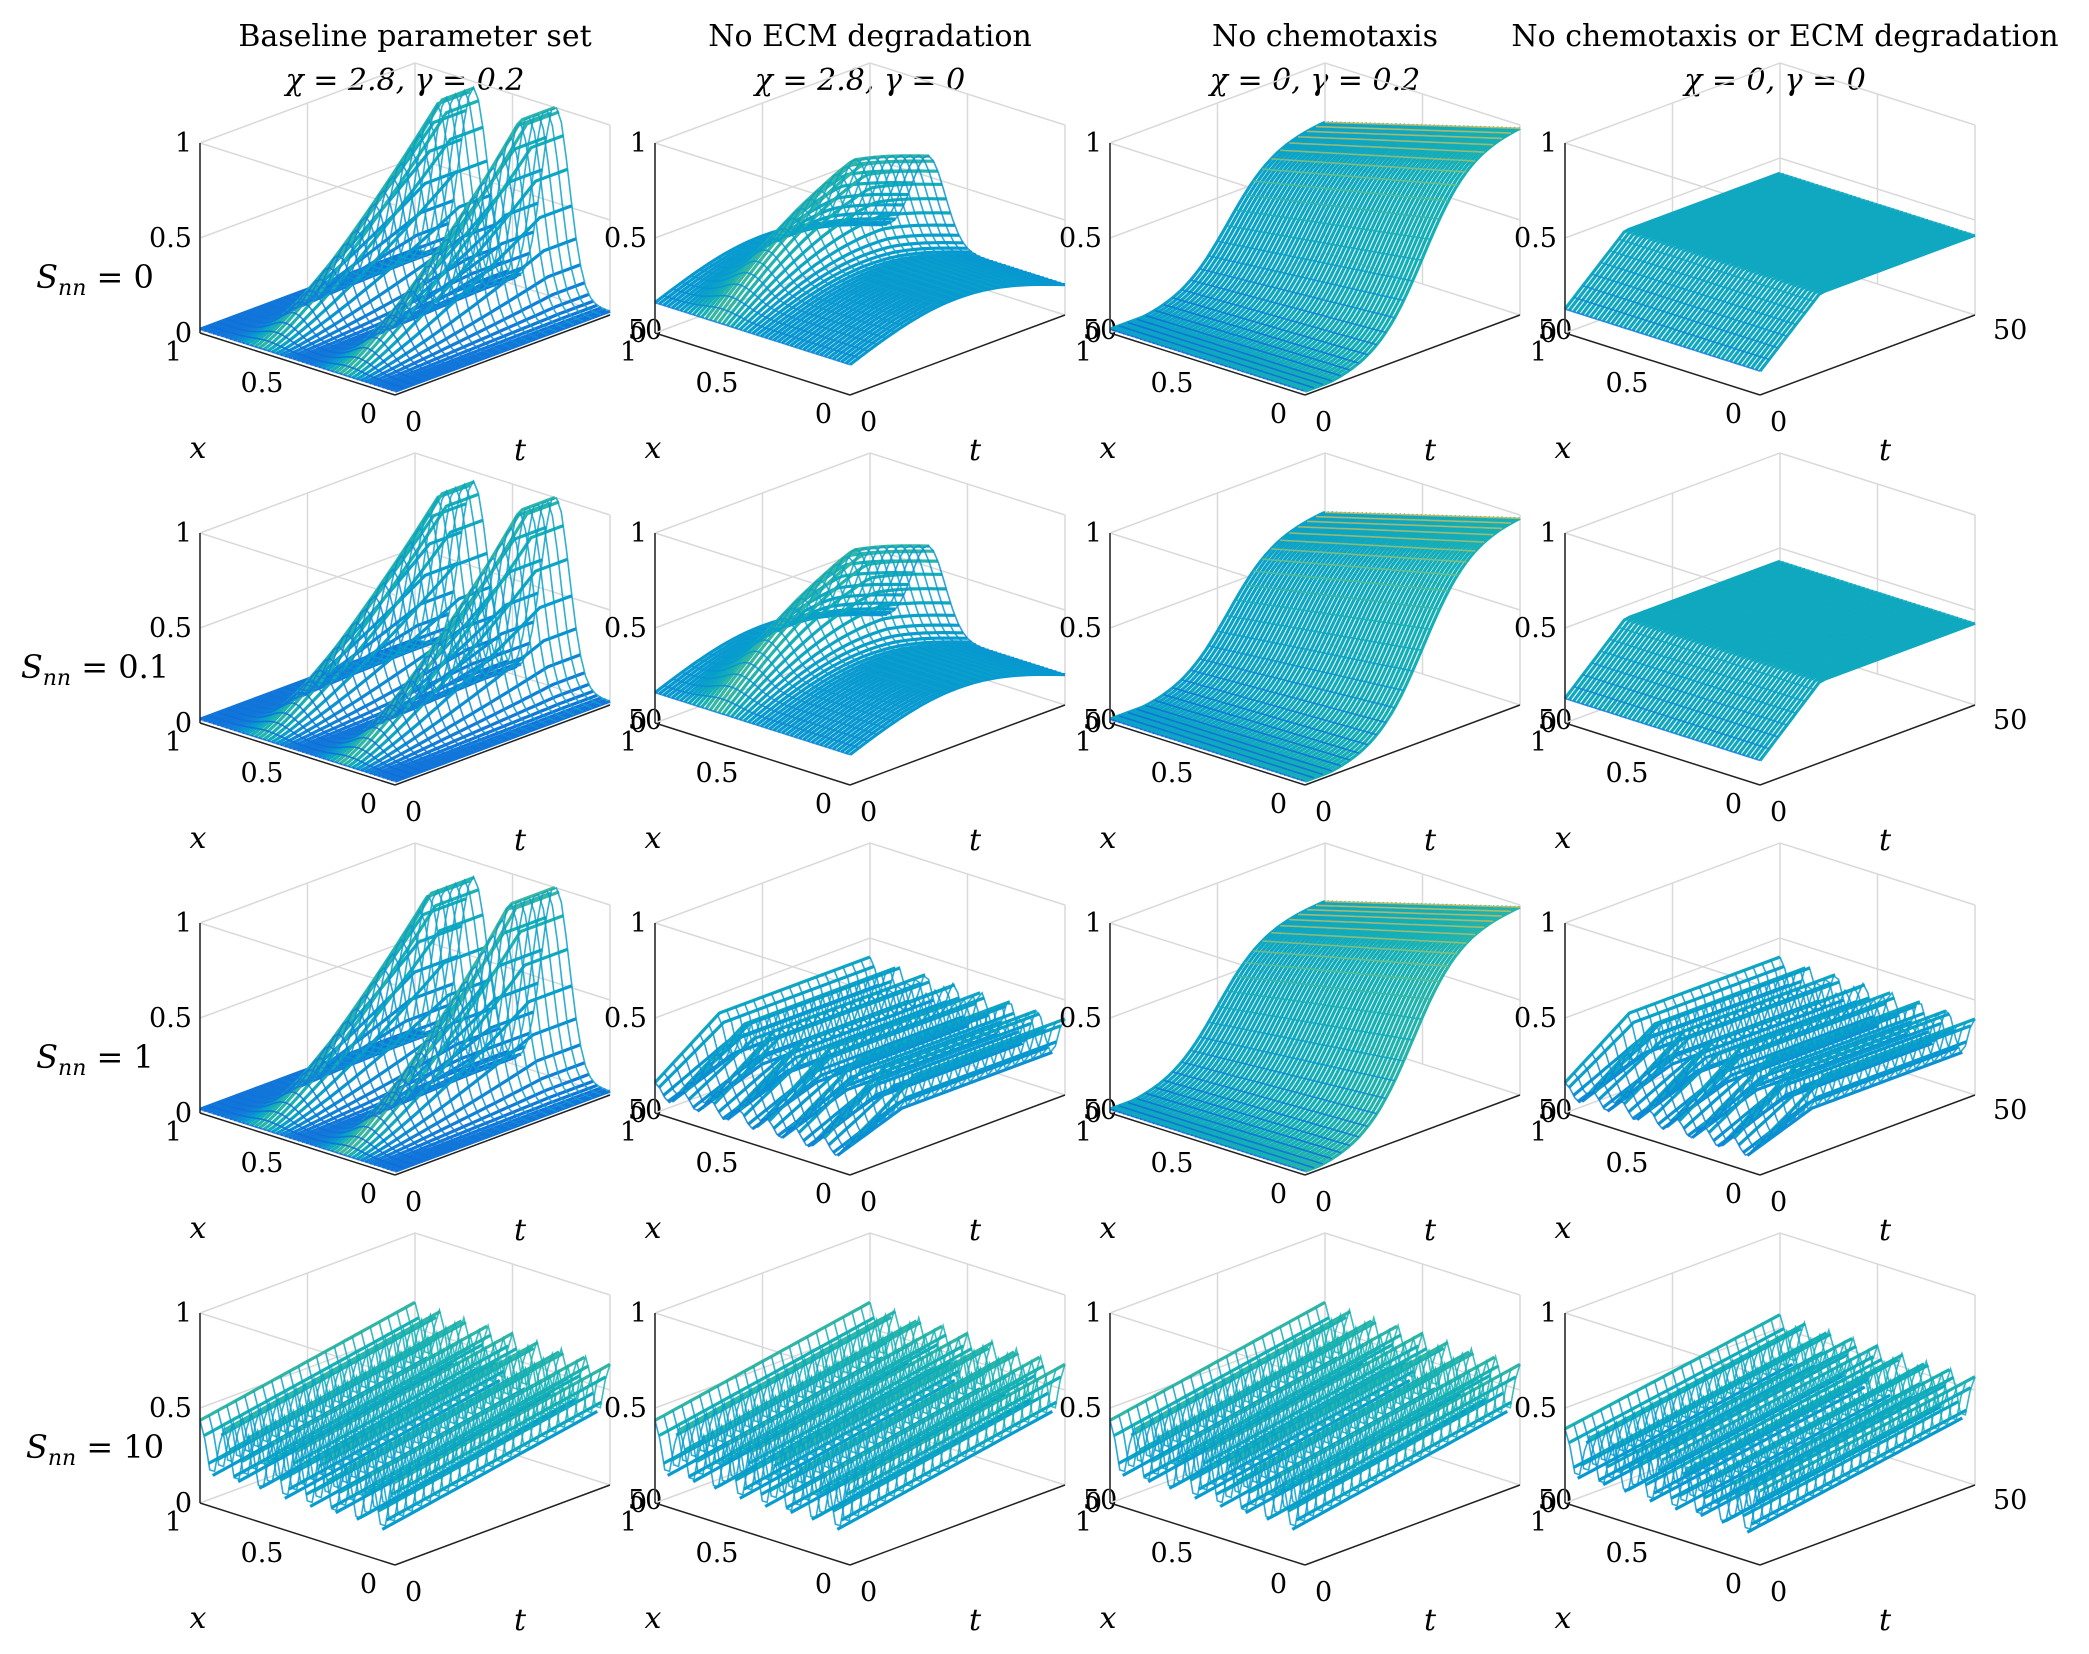  What do you see at coordinates (32, 667) in the screenshot?
I see `row-label-main: S` at bounding box center [32, 667].